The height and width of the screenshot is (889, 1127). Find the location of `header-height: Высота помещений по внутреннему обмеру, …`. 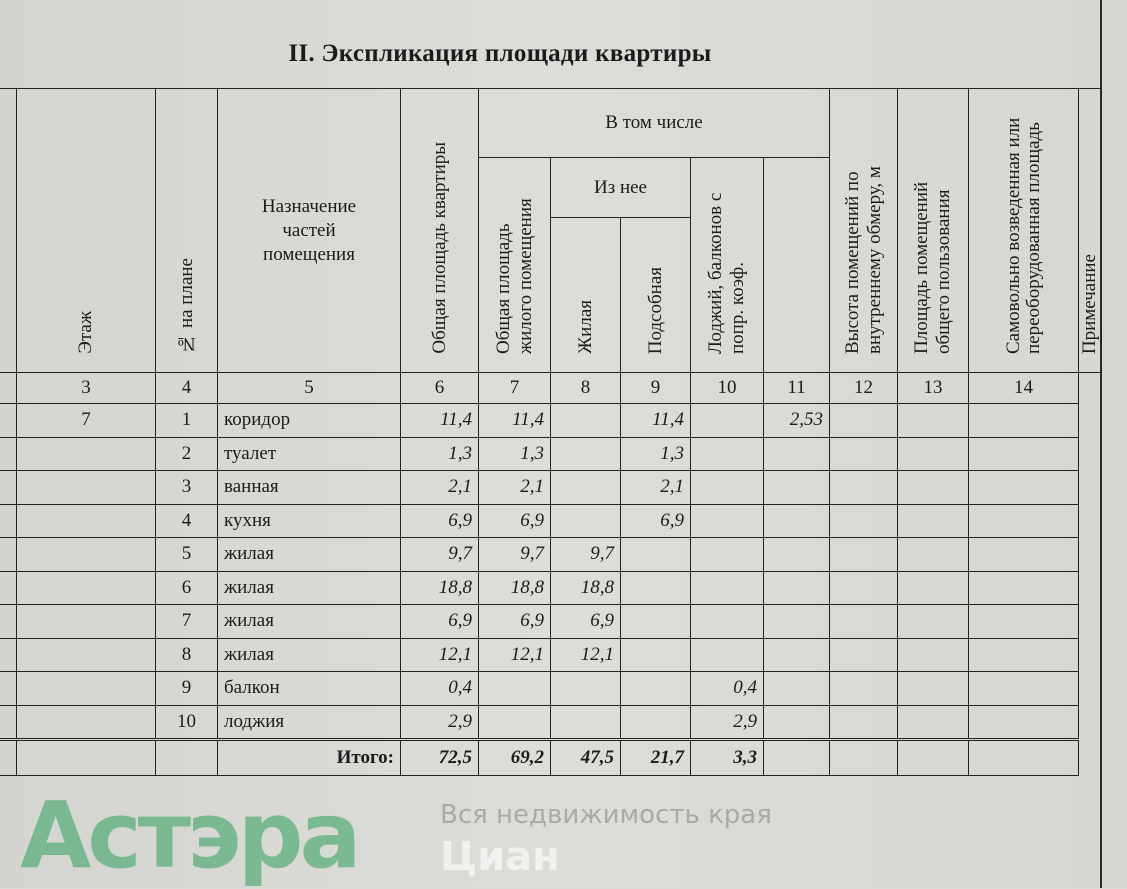

header-height: Высота помещений по внутреннему обмеру, … is located at coordinates (863, 230).